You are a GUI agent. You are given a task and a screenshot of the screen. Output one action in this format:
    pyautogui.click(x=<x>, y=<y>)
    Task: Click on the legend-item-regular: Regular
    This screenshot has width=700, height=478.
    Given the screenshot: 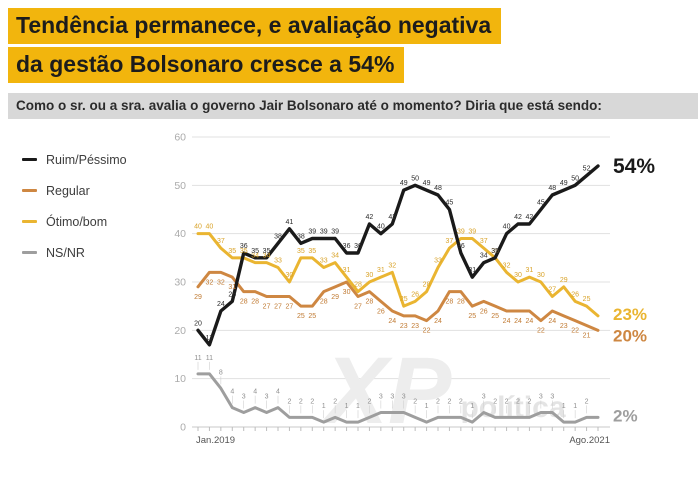 What is the action you would take?
    pyautogui.click(x=90, y=191)
    